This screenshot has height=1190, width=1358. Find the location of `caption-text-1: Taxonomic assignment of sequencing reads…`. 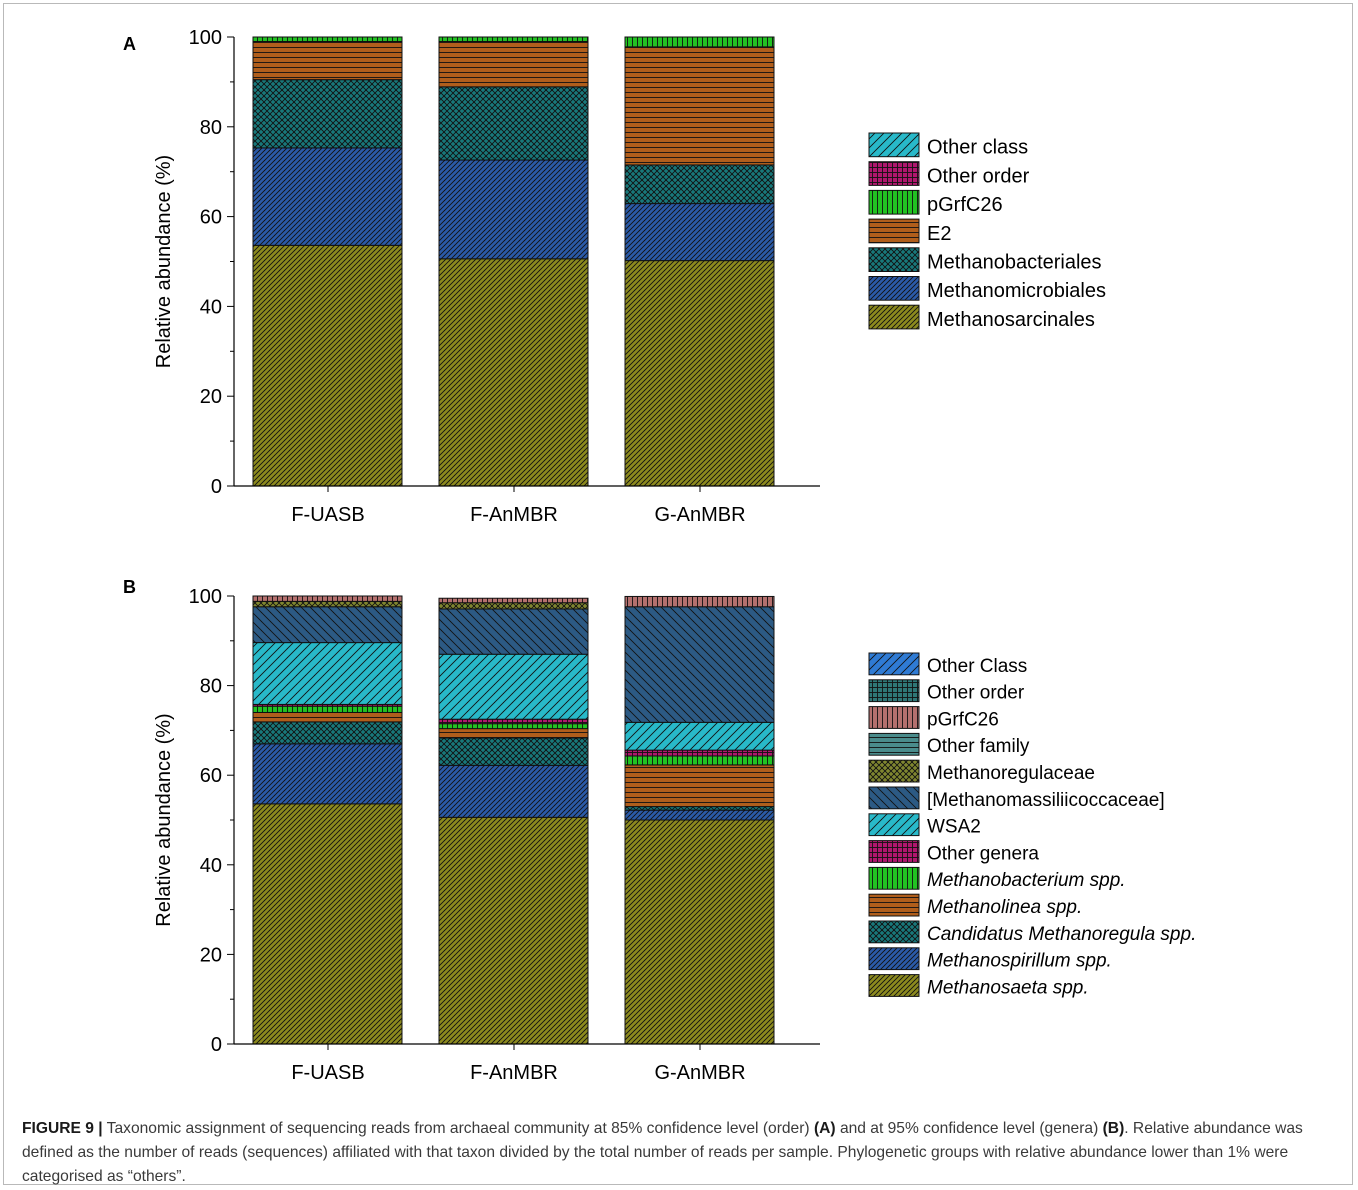

caption-text-1: Taxonomic assignment of sequencing reads… is located at coordinates (458, 1128).